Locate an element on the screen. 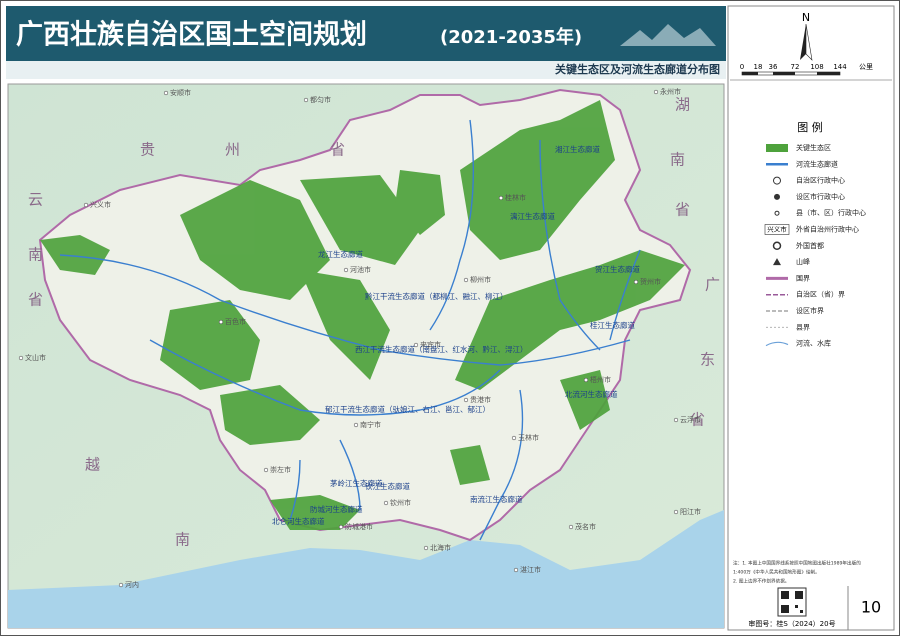  province-label: 广 is located at coordinates (713, 285).